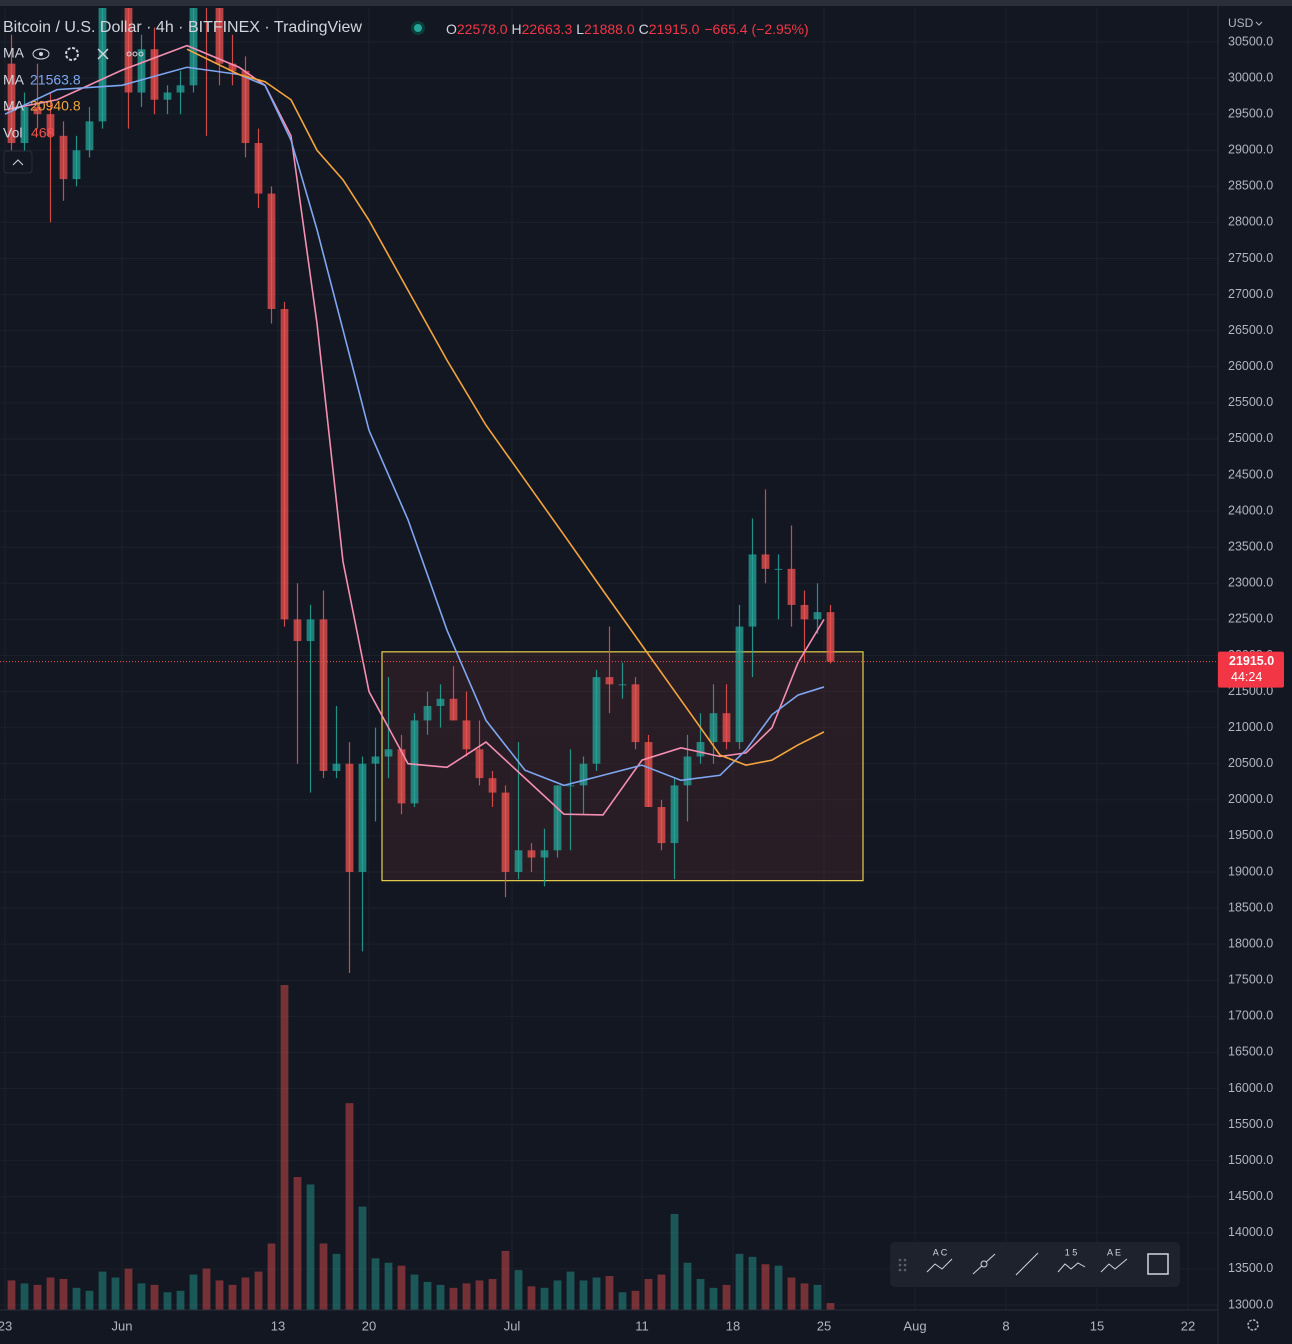 This screenshot has height=1344, width=1292. I want to click on settings-icon, so click(72, 54).